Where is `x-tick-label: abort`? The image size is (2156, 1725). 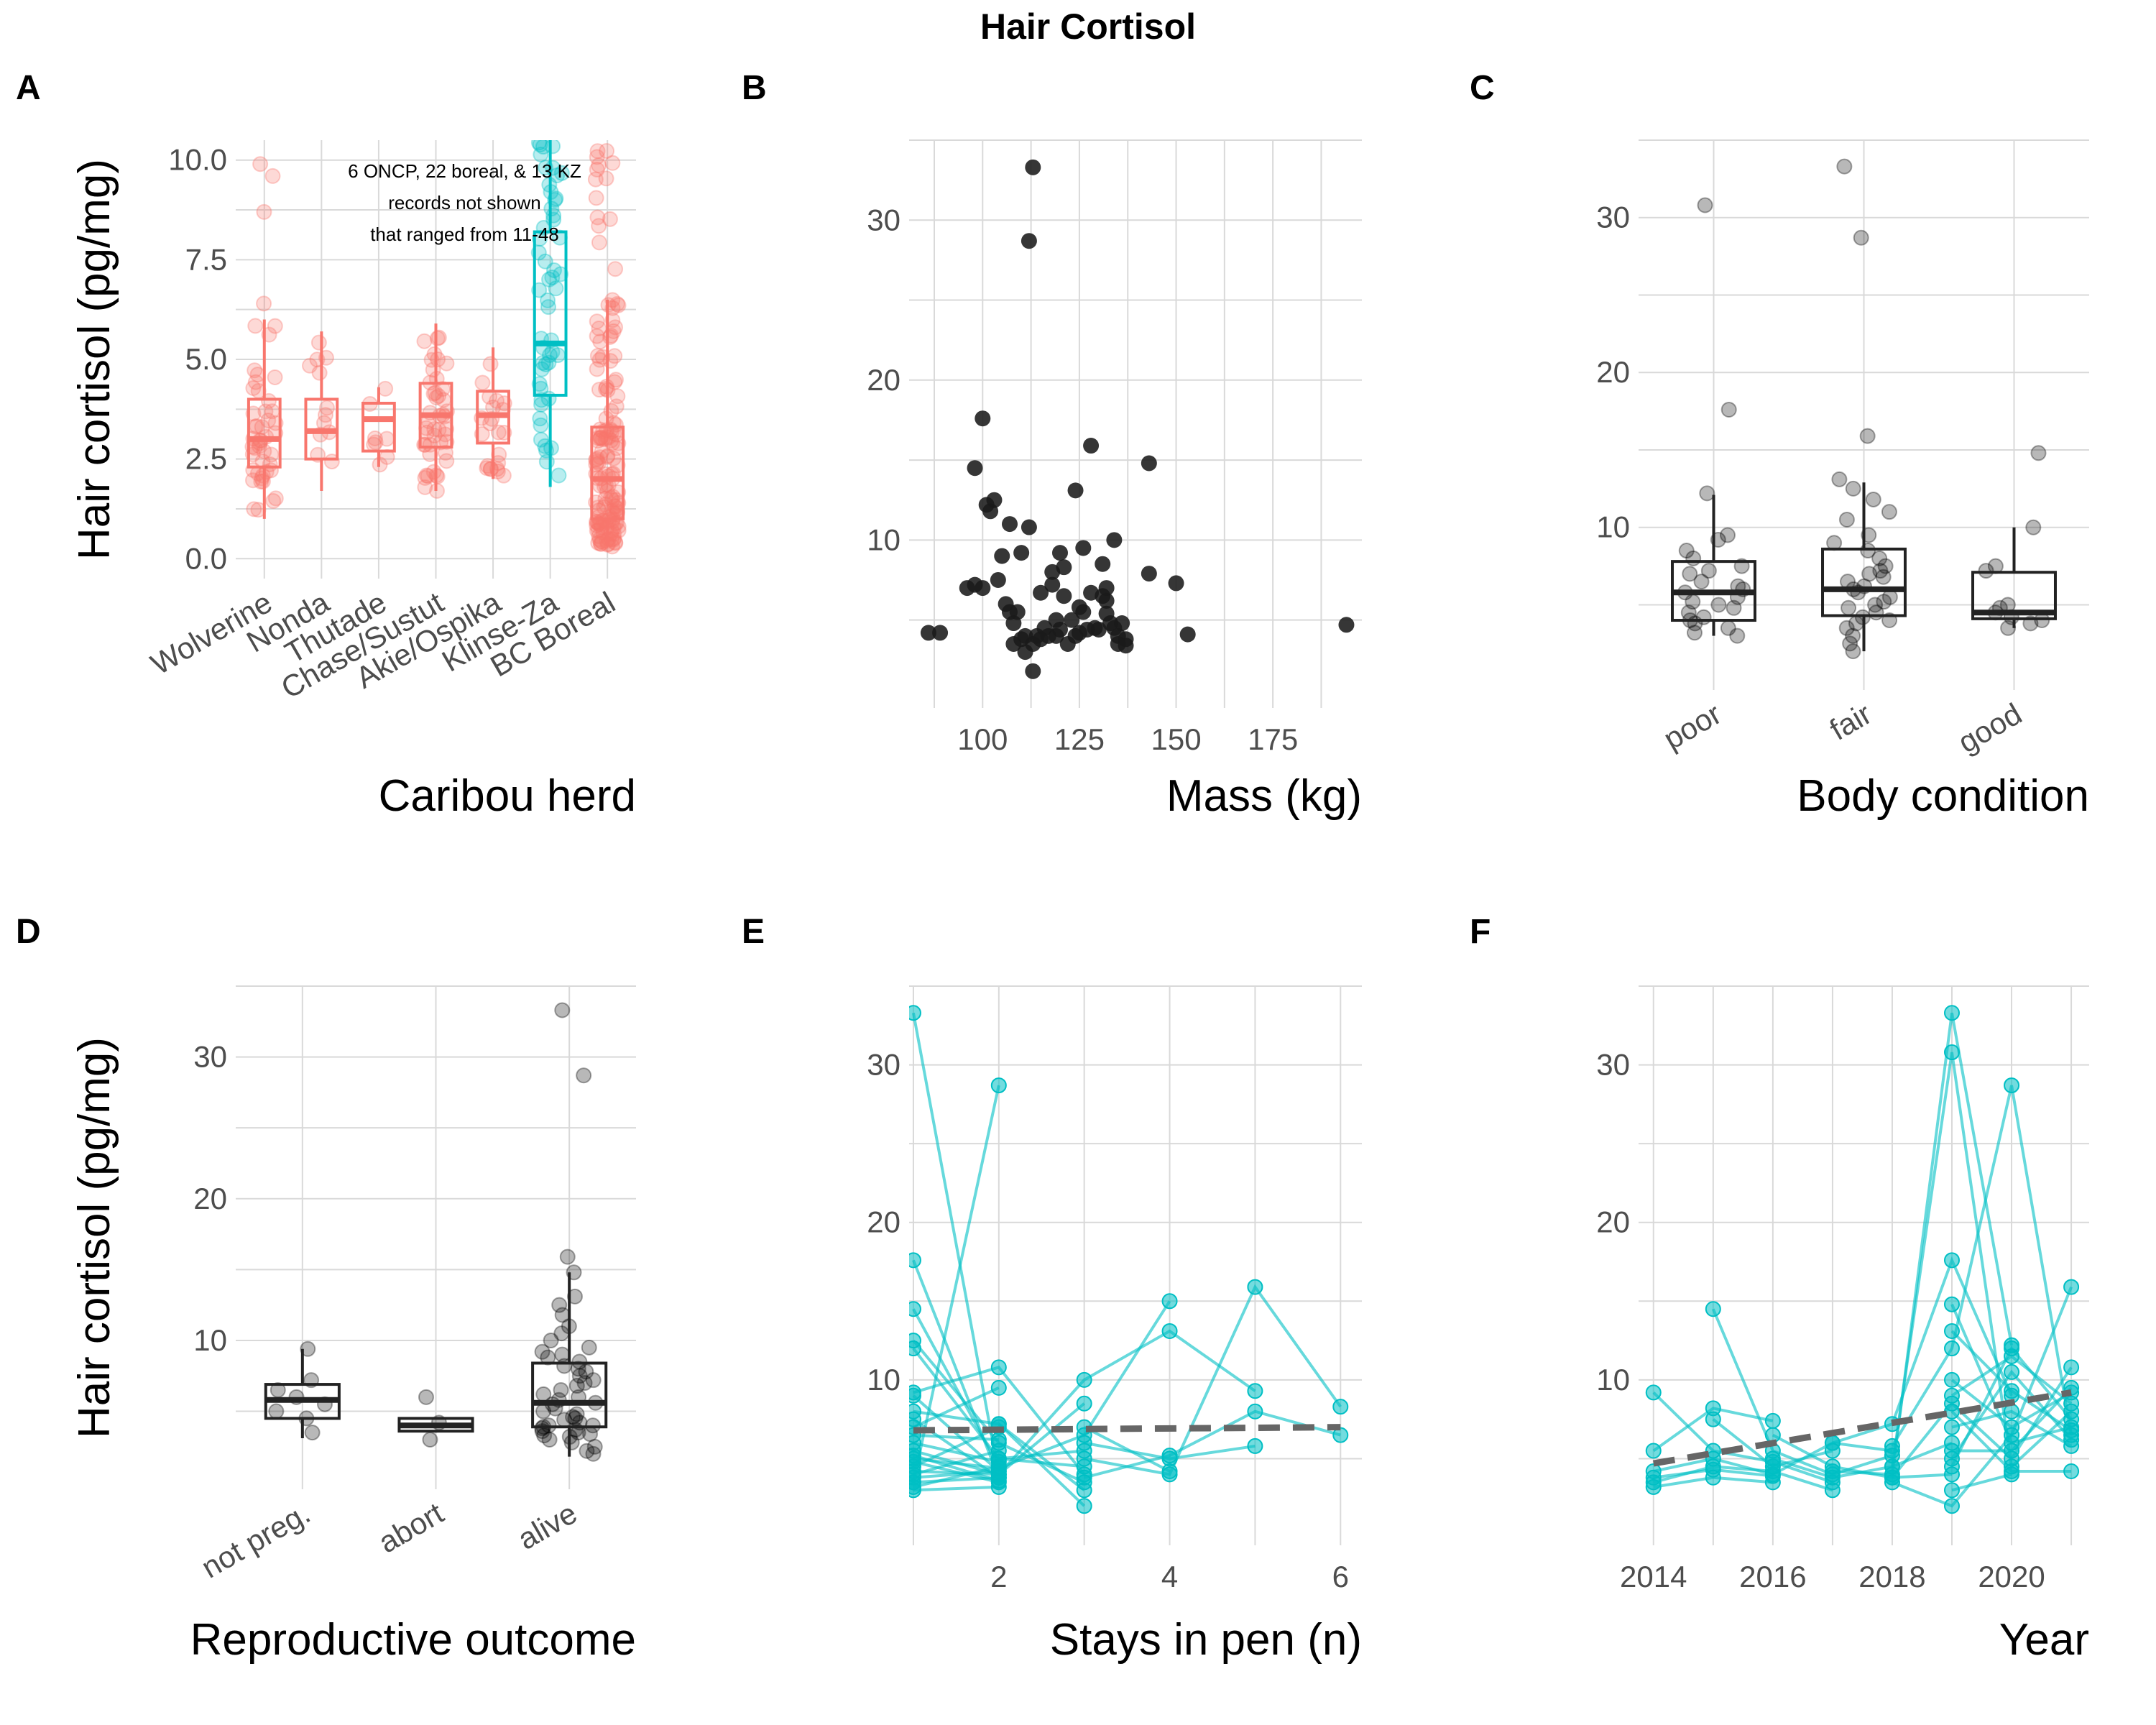 x-tick-label: abort is located at coordinates (412, 1528).